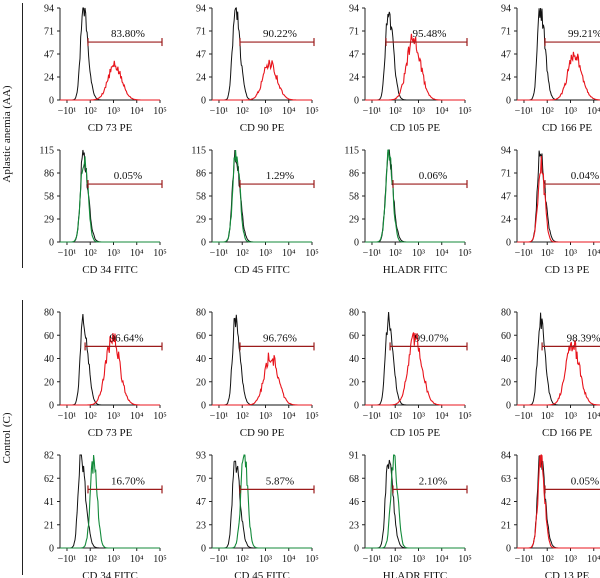 The width and height of the screenshot is (600, 578). I want to click on y-tick-label: 63, so click(506, 479).